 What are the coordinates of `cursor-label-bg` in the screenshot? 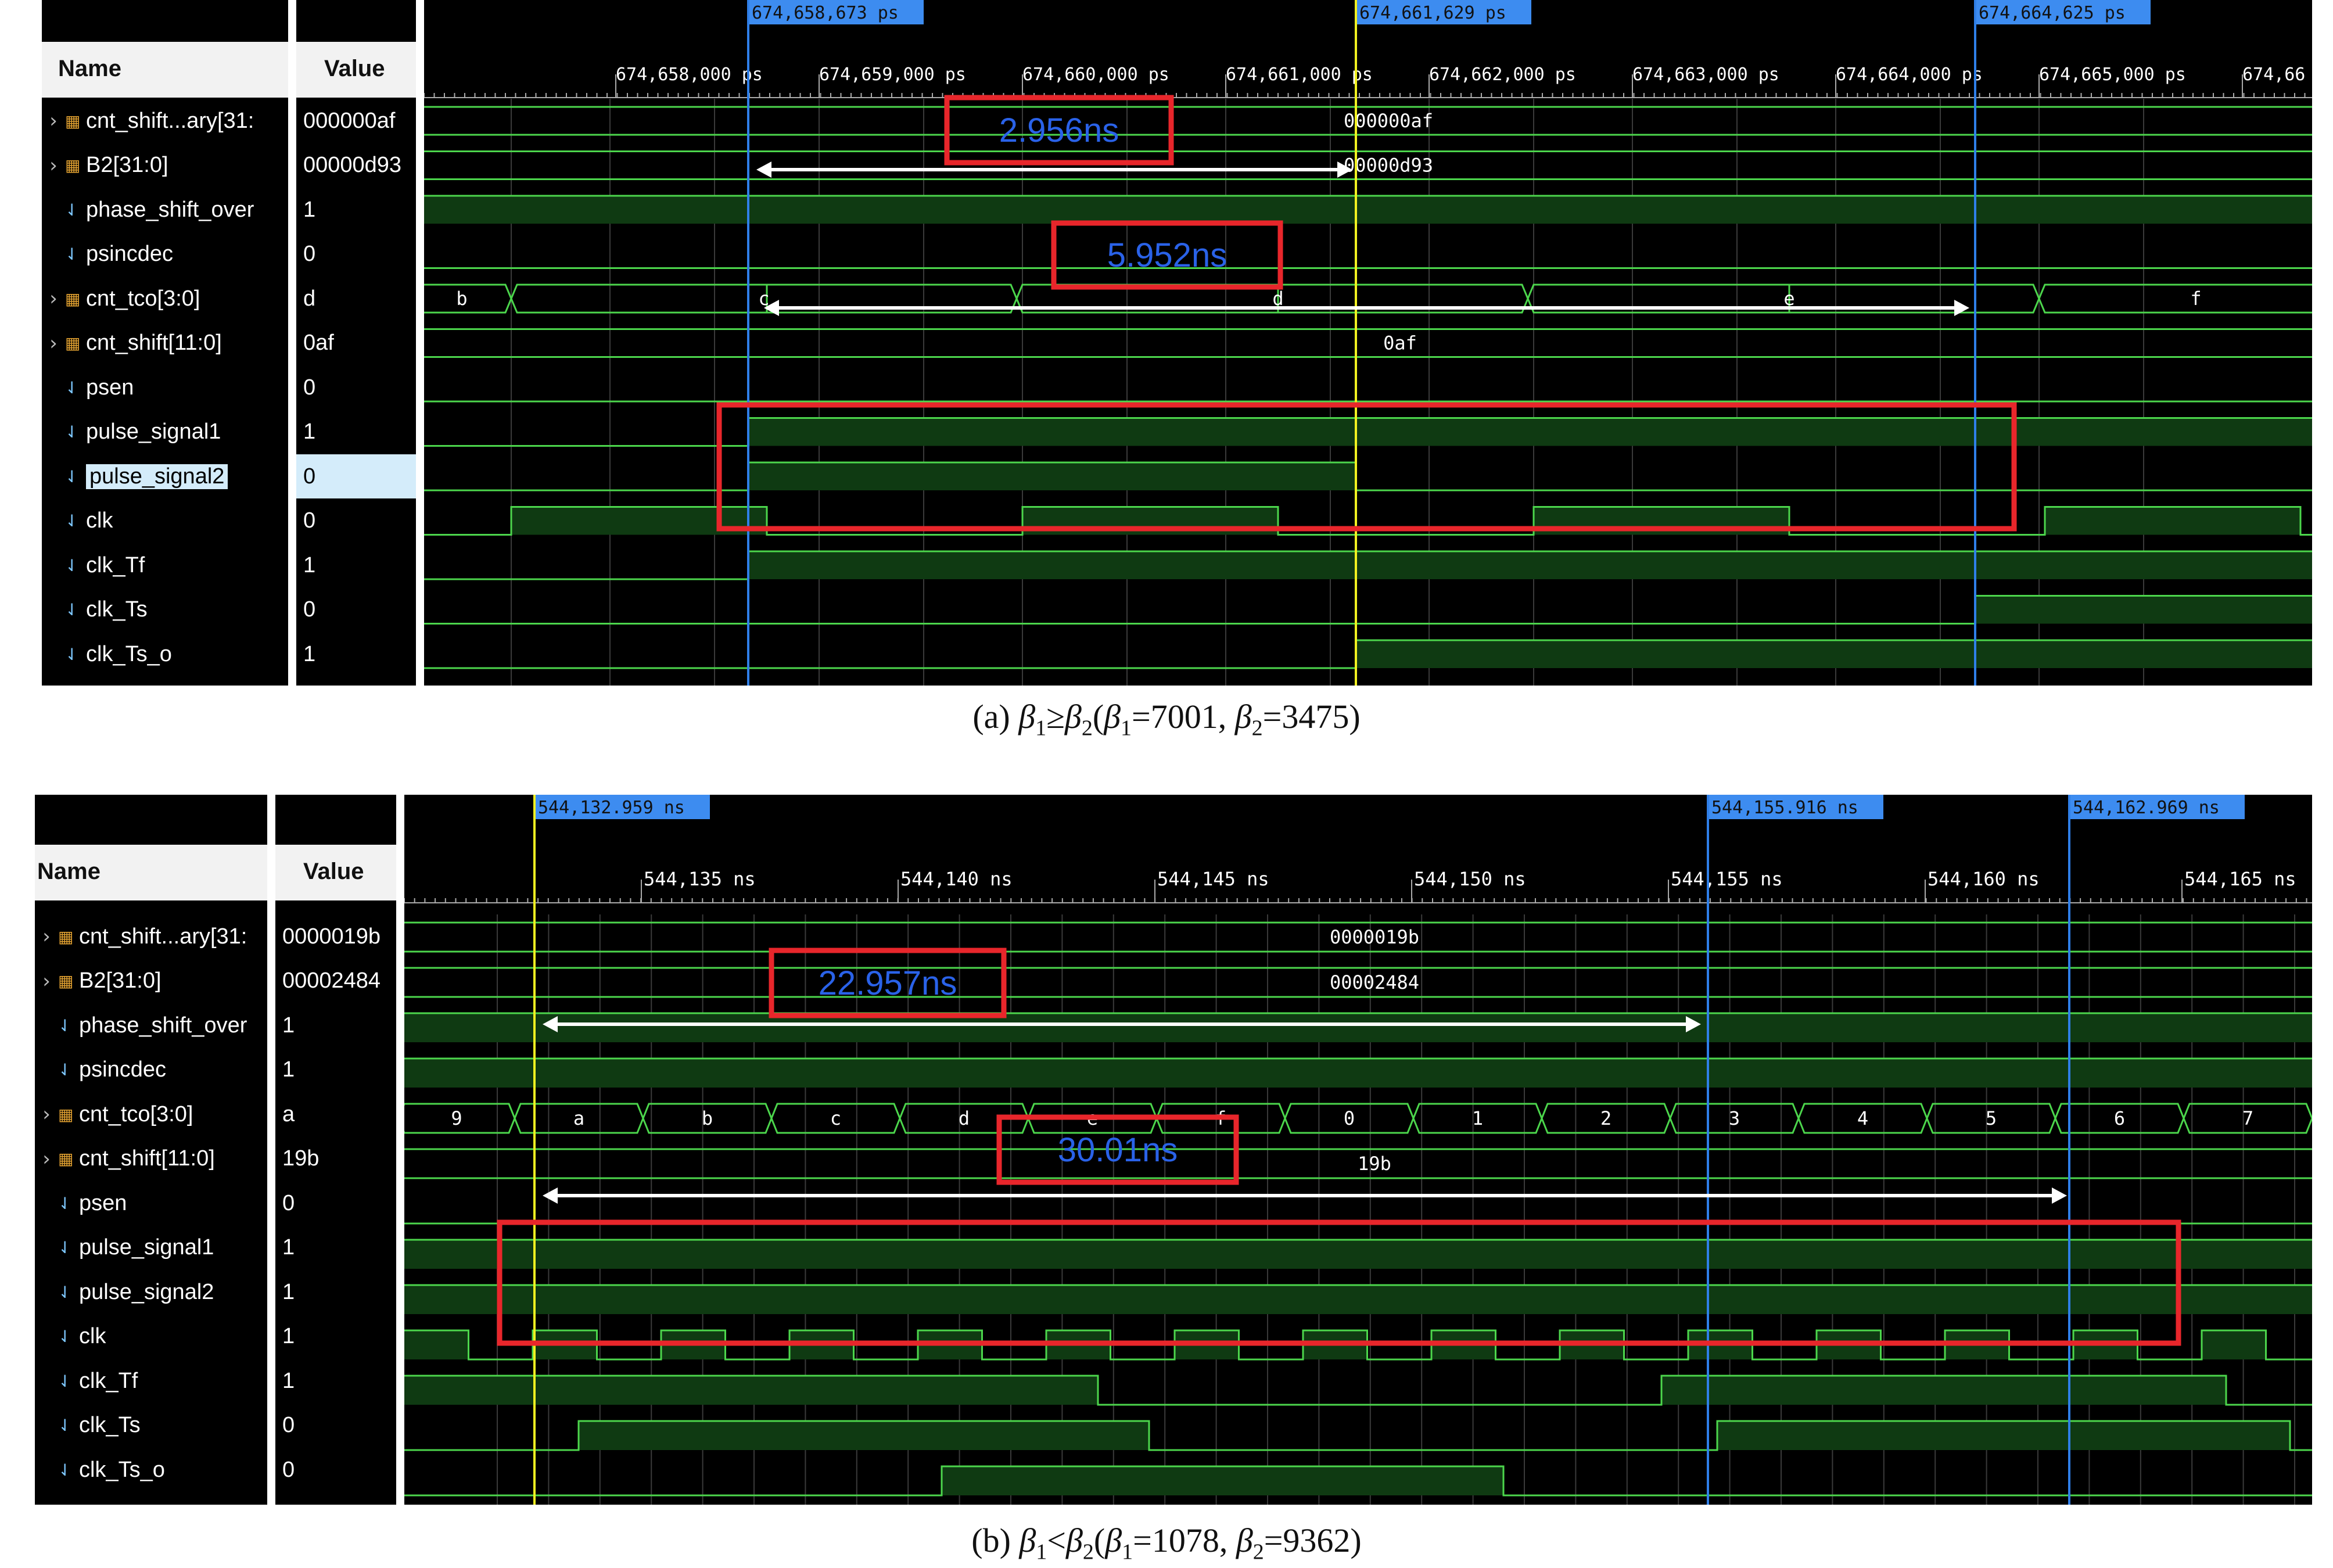 It's located at (1444, 12).